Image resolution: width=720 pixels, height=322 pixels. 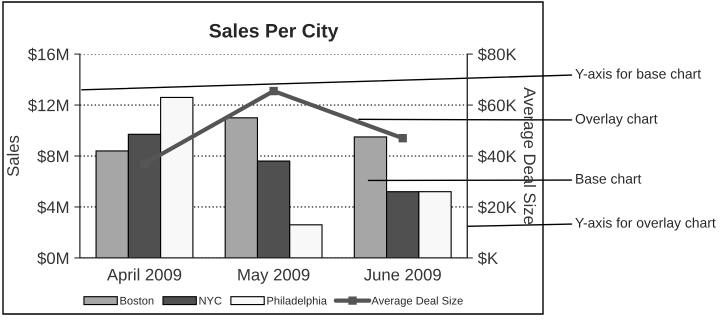 What do you see at coordinates (210, 300) in the screenshot?
I see `legend-label: NYC` at bounding box center [210, 300].